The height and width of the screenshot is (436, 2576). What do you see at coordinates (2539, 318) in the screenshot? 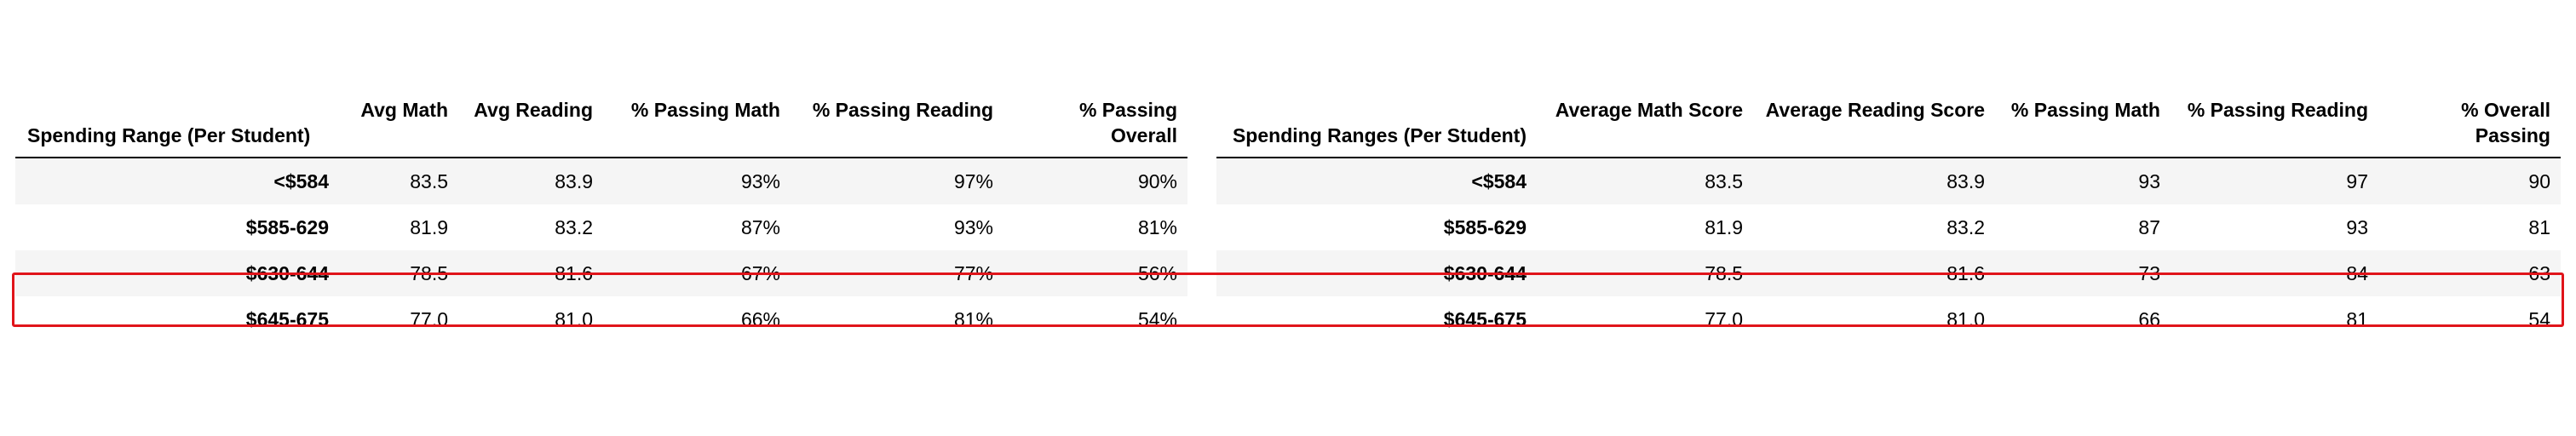
I see `table-cell: 54` at bounding box center [2539, 318].